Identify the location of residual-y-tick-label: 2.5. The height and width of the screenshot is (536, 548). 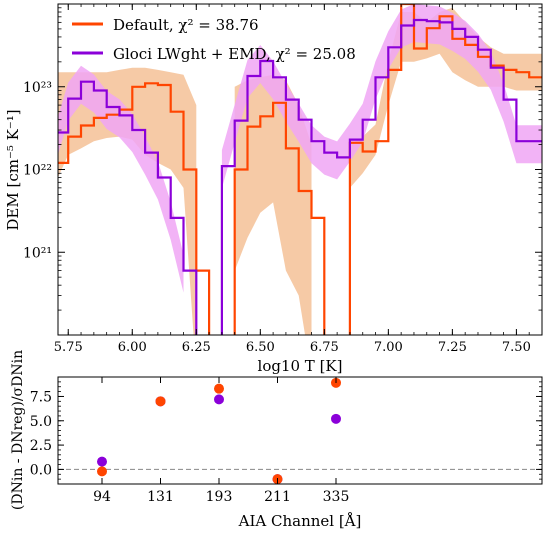
(41, 446).